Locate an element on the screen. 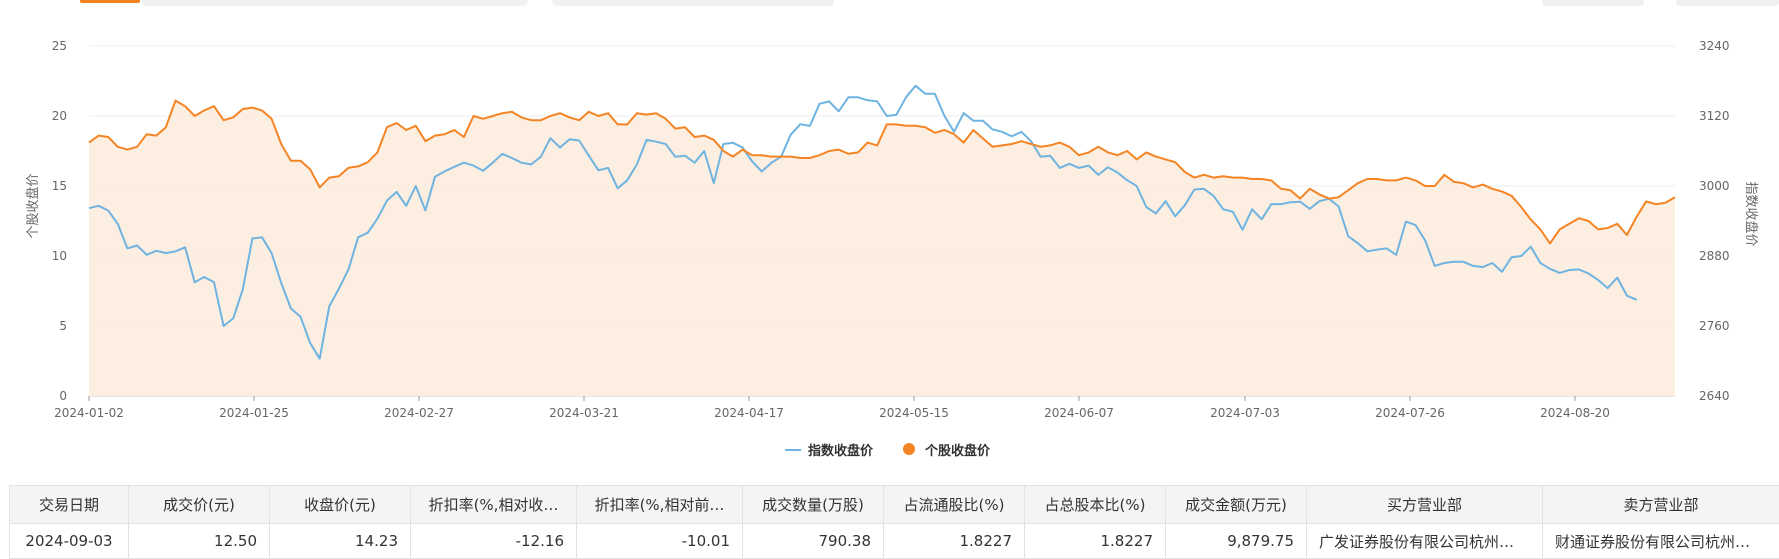 Image resolution: width=1779 pixels, height=559 pixels. right-tick-label: 3000 is located at coordinates (1714, 186).